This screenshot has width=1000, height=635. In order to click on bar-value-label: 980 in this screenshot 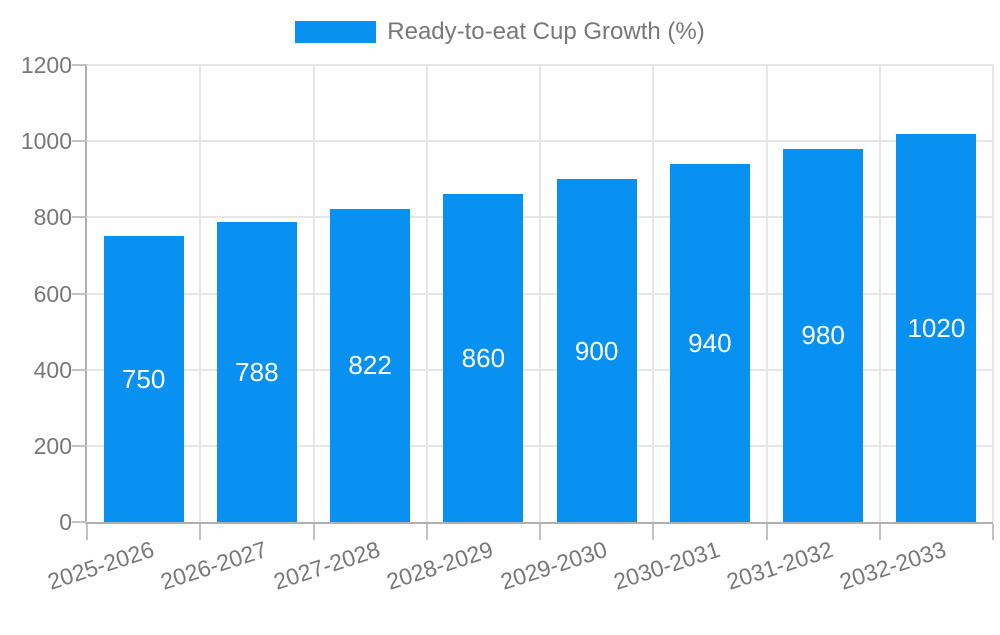, I will do `click(823, 335)`.